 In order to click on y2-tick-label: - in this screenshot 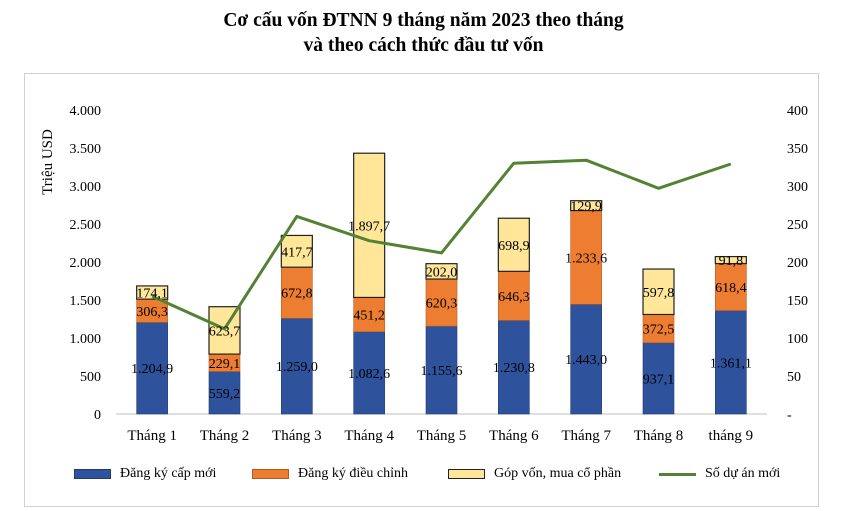, I will do `click(789, 415)`.